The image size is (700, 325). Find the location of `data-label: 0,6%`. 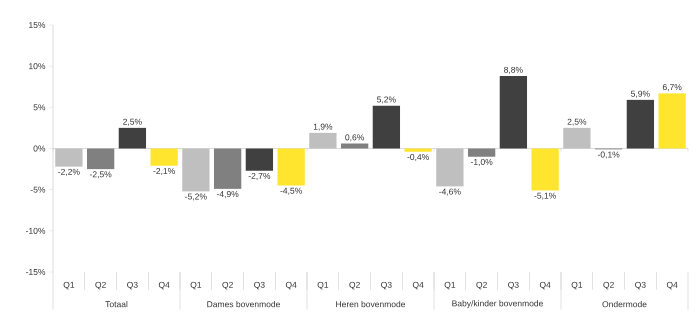

data-label: 0,6% is located at coordinates (354, 138).